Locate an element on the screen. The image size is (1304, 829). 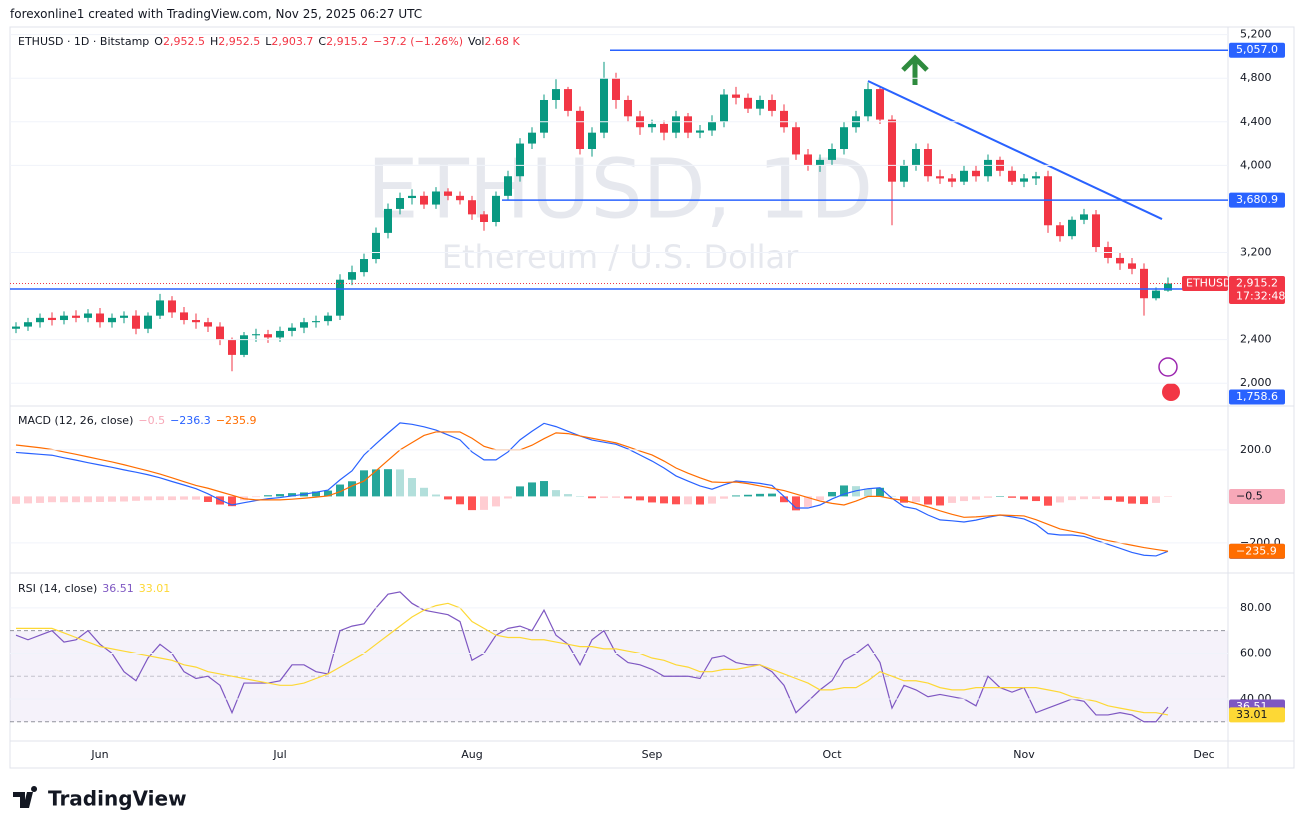
y-tick-label: 4,400 is located at coordinates (1256, 121).